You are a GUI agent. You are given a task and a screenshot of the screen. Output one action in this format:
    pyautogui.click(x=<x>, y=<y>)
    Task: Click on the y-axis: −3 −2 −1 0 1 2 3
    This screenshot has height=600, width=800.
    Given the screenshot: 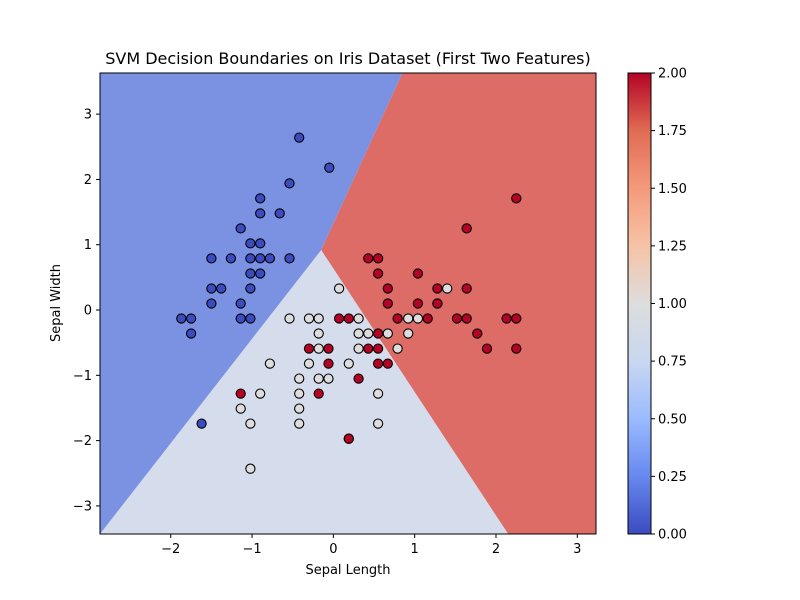 What is the action you would take?
    pyautogui.click(x=86, y=311)
    